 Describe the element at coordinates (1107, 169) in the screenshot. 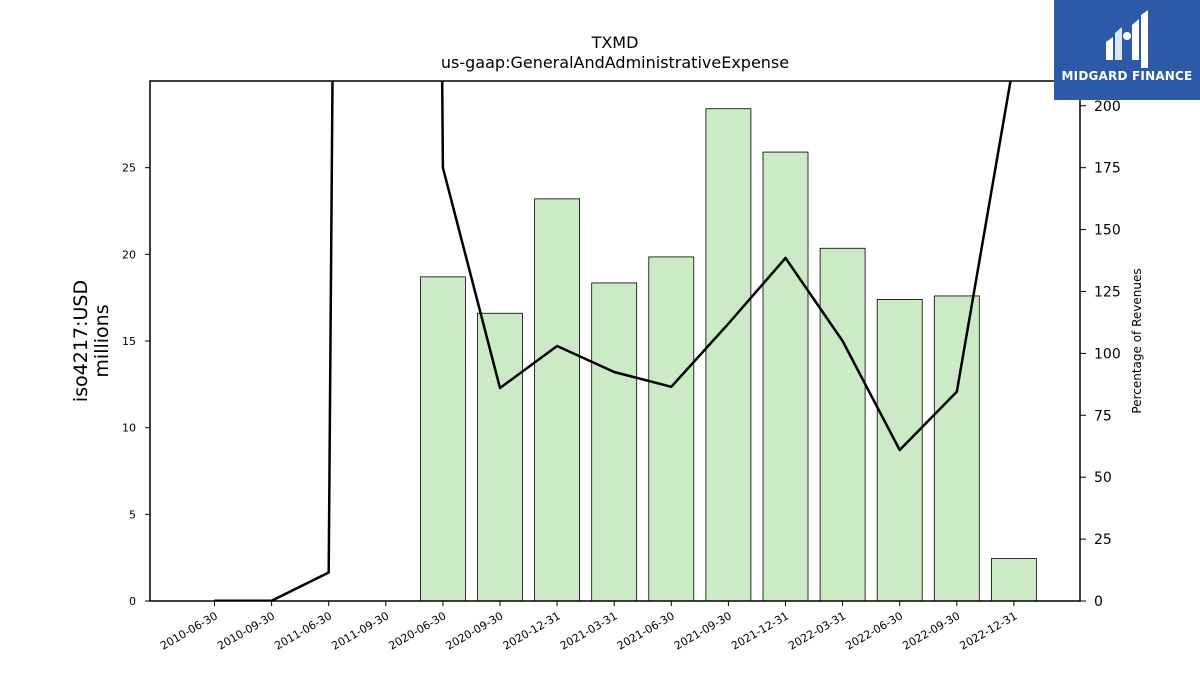

I see `y-right-tick-label: 175` at that location.